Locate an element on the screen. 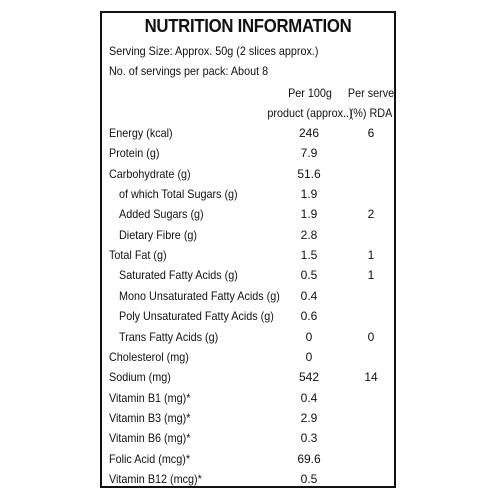  table-row: Energy (kcal) 246 6 is located at coordinates (248, 133).